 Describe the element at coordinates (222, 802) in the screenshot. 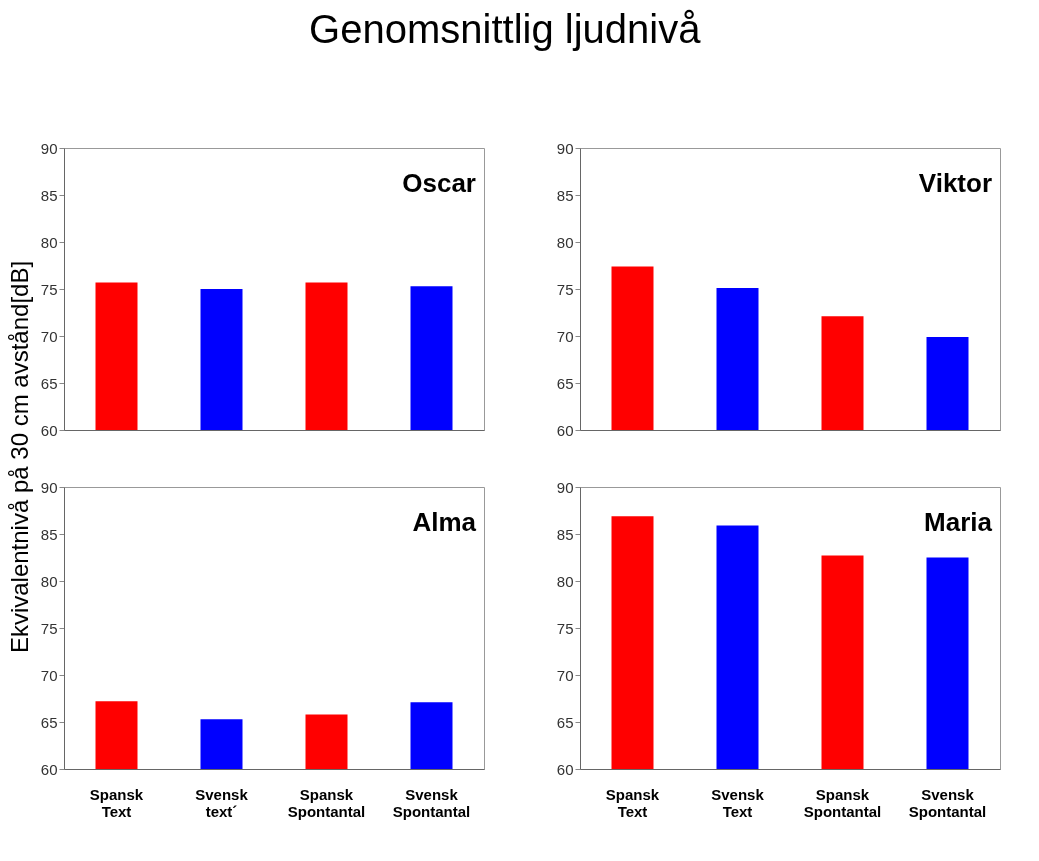

I see `x-tick-label: Svensk text´` at that location.